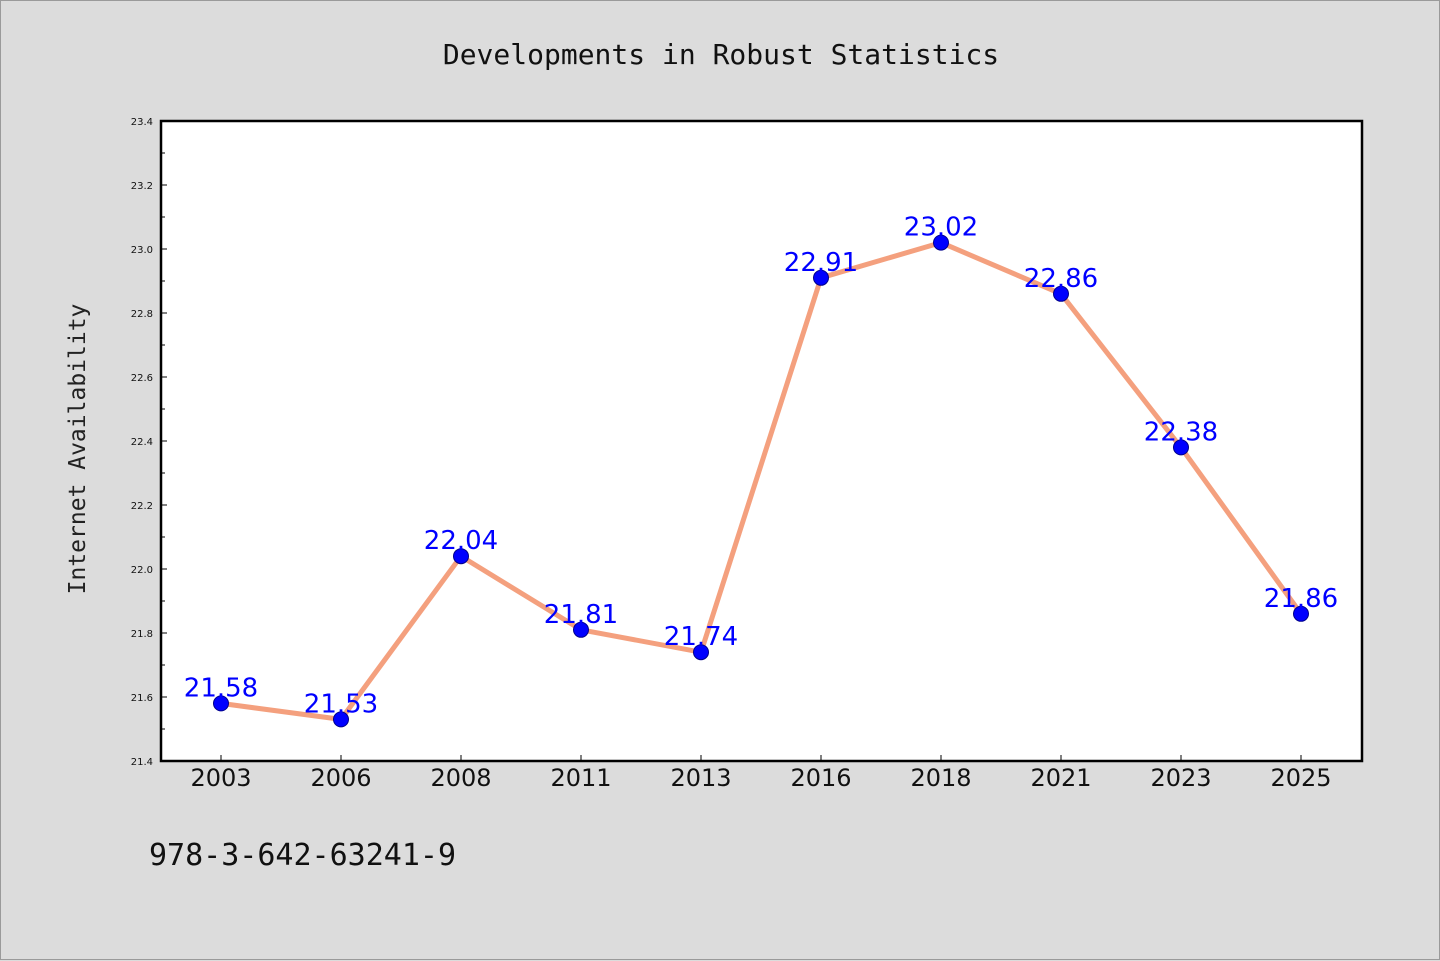 Image resolution: width=1440 pixels, height=961 pixels. Describe the element at coordinates (1181, 432) in the screenshot. I see `data-label: 22.38` at that location.